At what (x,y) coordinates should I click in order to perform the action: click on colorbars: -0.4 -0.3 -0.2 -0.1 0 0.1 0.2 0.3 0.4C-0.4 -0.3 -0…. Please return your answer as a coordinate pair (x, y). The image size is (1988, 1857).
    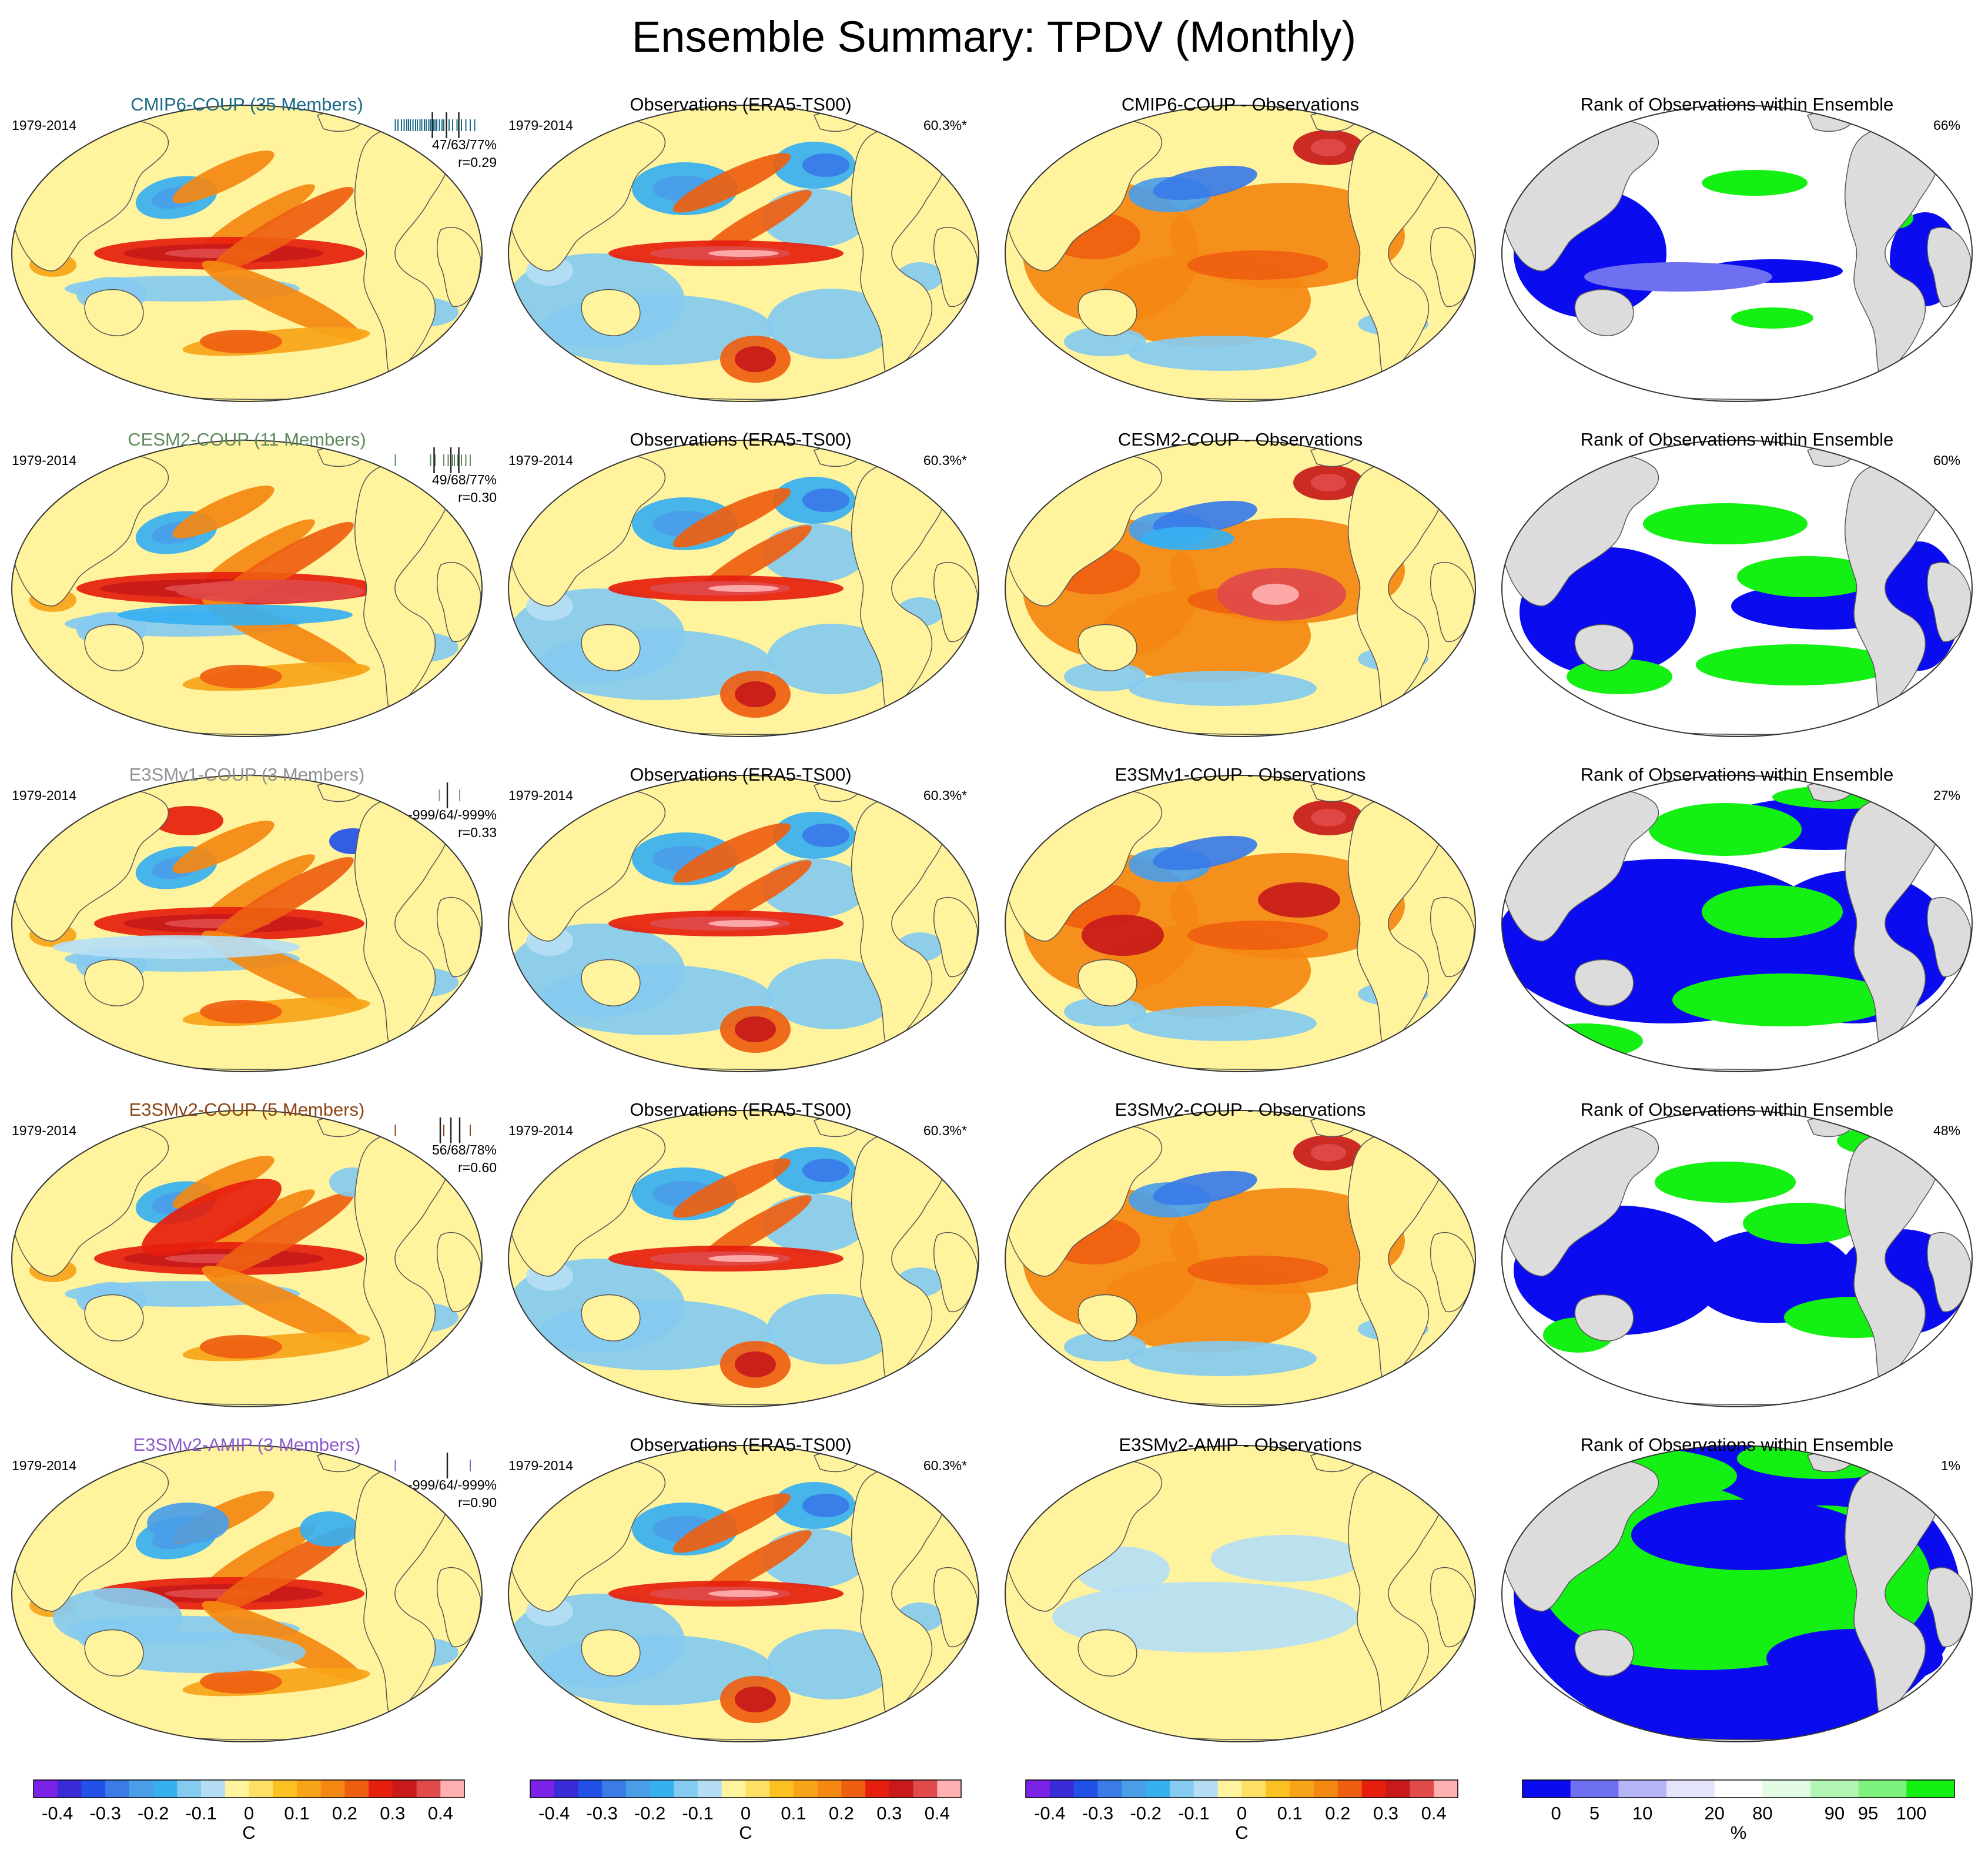
    Looking at the image, I should click on (994, 1811).